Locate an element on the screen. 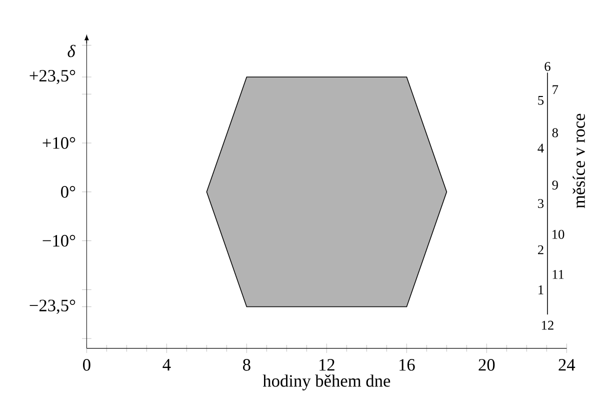  annotation: 7 is located at coordinates (555, 89).